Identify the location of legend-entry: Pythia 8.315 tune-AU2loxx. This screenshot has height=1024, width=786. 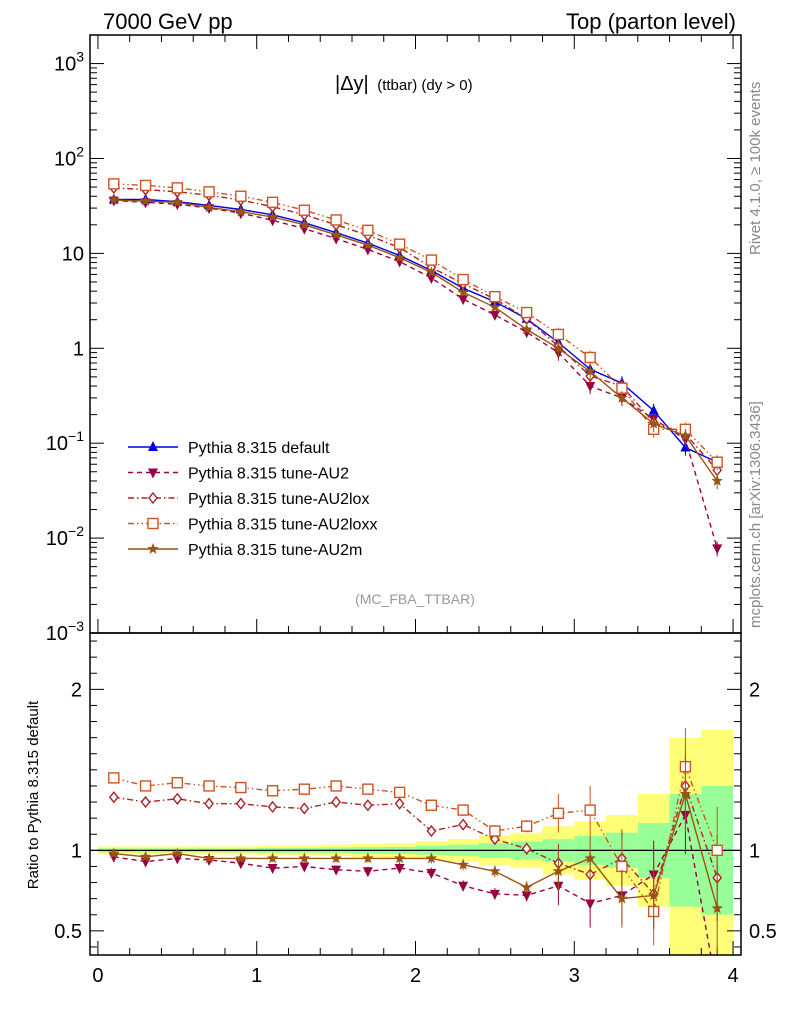
(252, 525).